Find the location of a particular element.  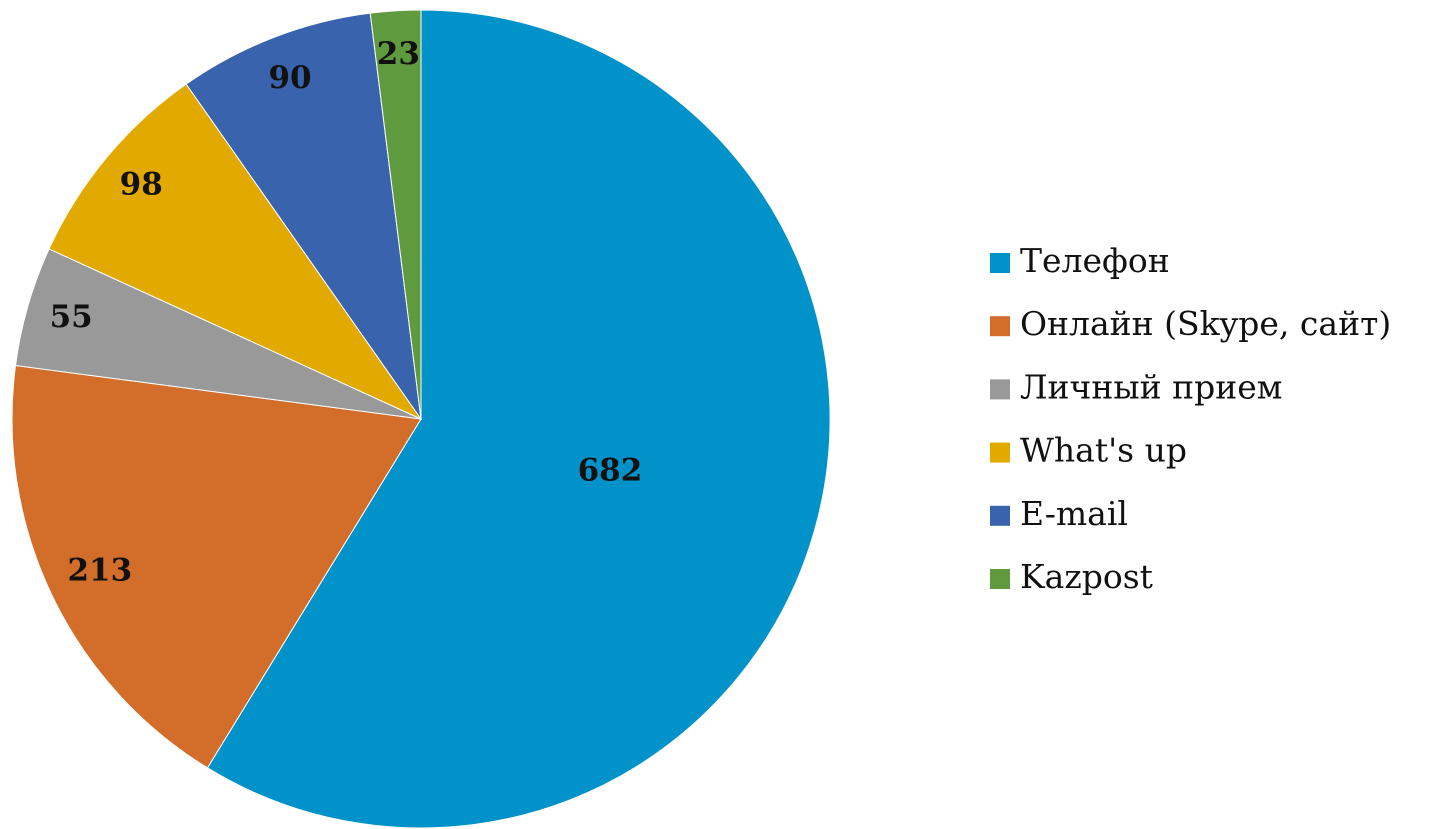

legend-label: E-mail is located at coordinates (1074, 513).